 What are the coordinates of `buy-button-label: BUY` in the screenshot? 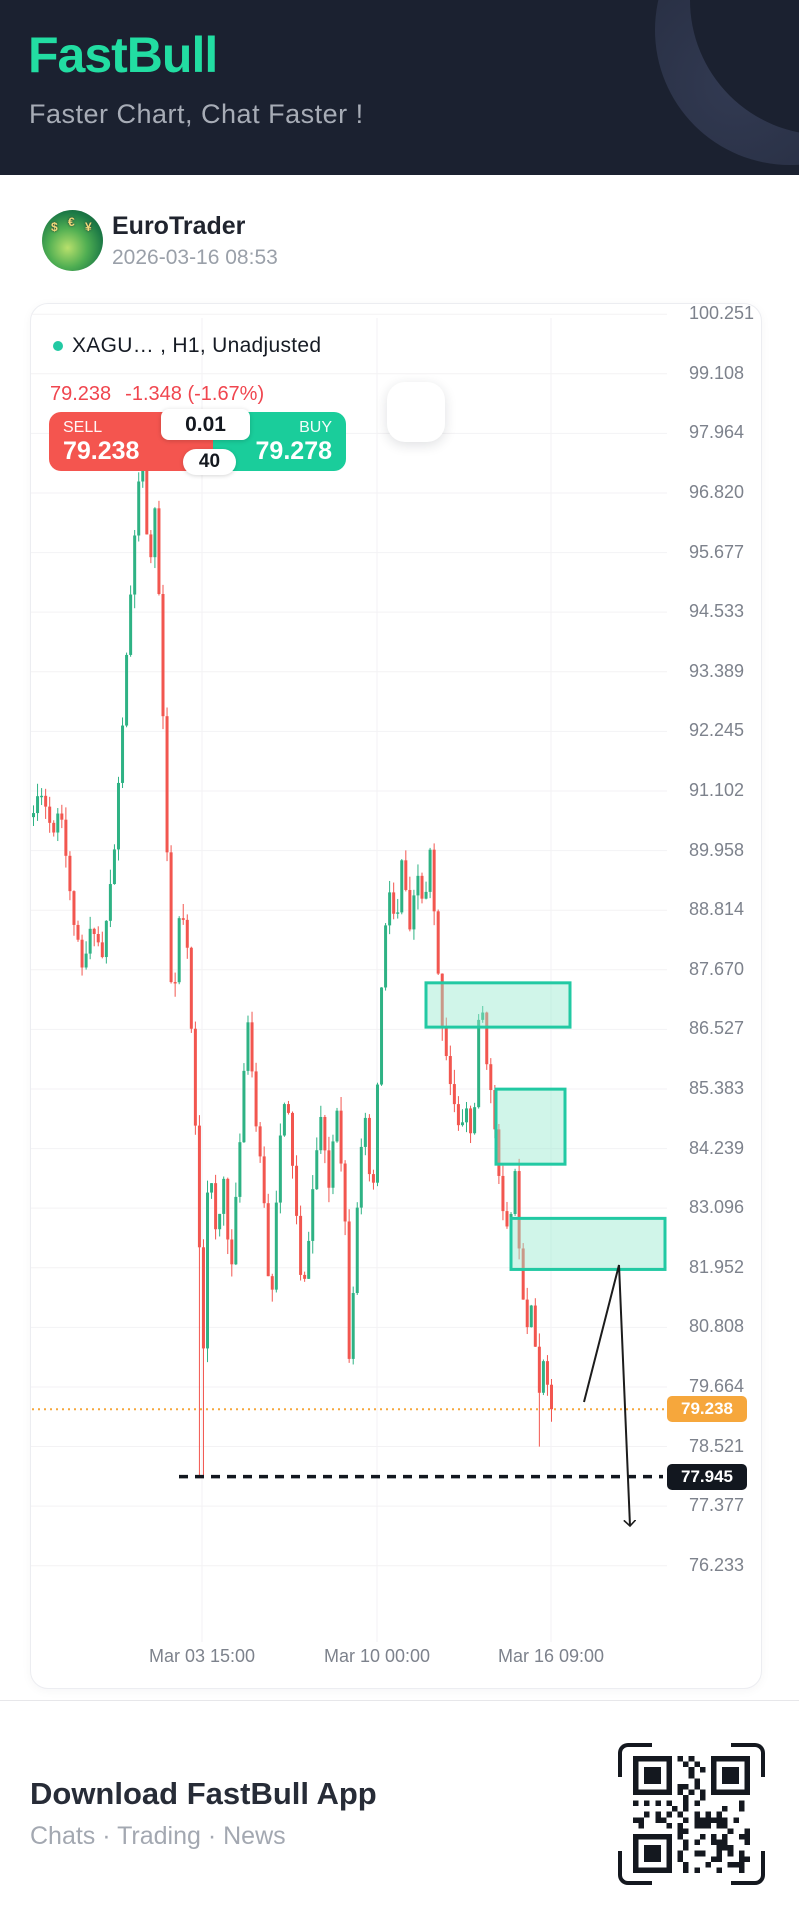 It's located at (315, 427).